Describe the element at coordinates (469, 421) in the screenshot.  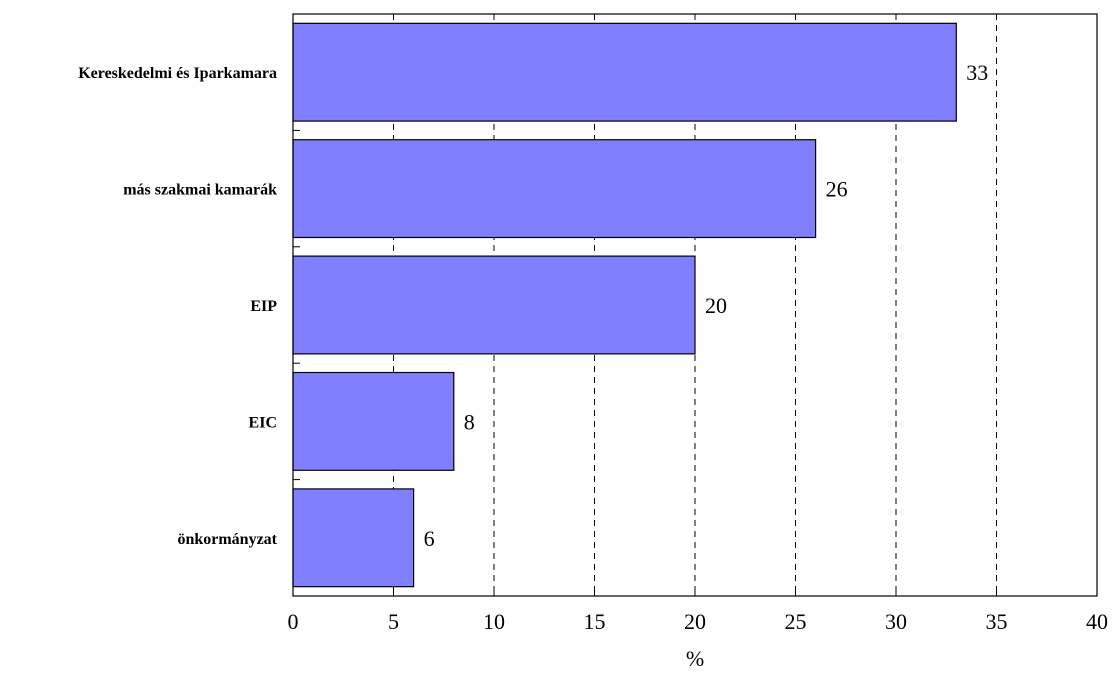
I see `data-label: 8` at that location.